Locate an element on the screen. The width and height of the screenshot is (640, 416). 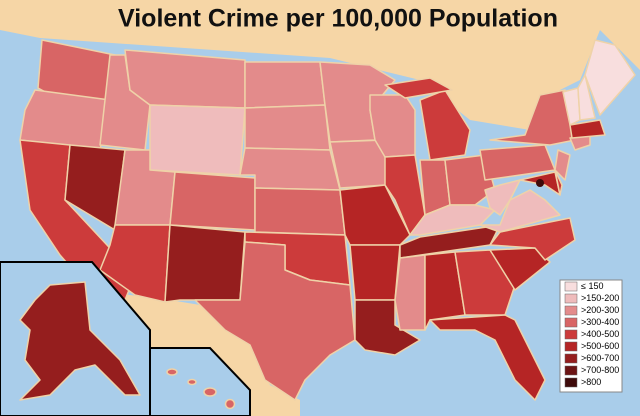
legend-label: >700-800 is located at coordinates (600, 370).